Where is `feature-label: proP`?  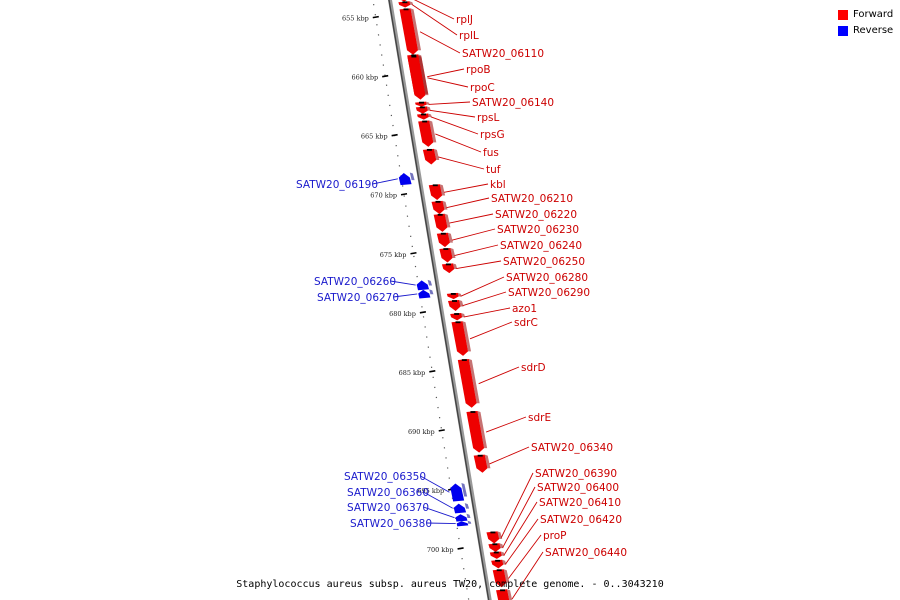
feature-label: proP is located at coordinates (555, 536).